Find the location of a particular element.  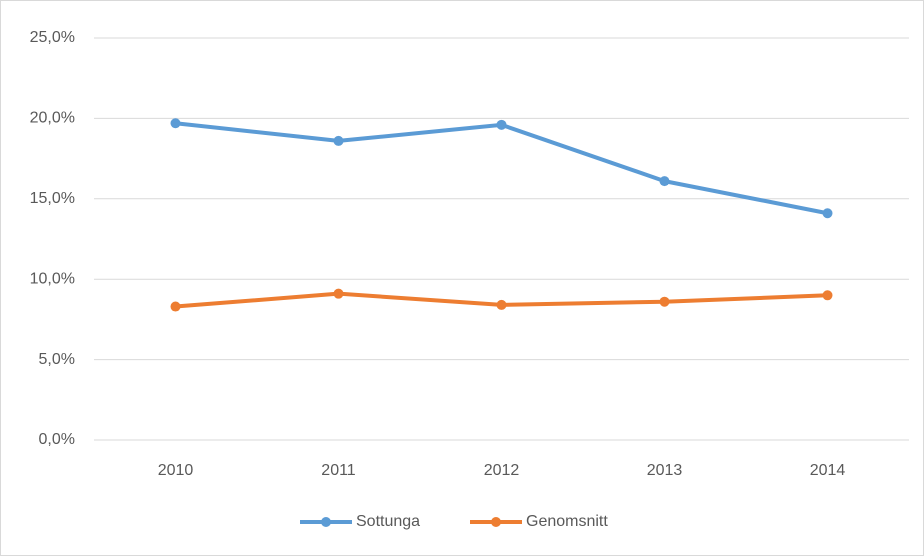

legend-label: Genomsnitt is located at coordinates (567, 521).